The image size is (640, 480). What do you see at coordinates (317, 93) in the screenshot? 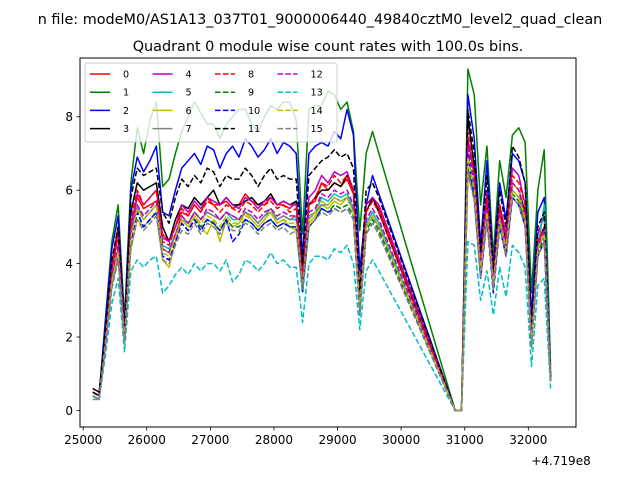
I see `legend-label-13: 13` at bounding box center [317, 93].